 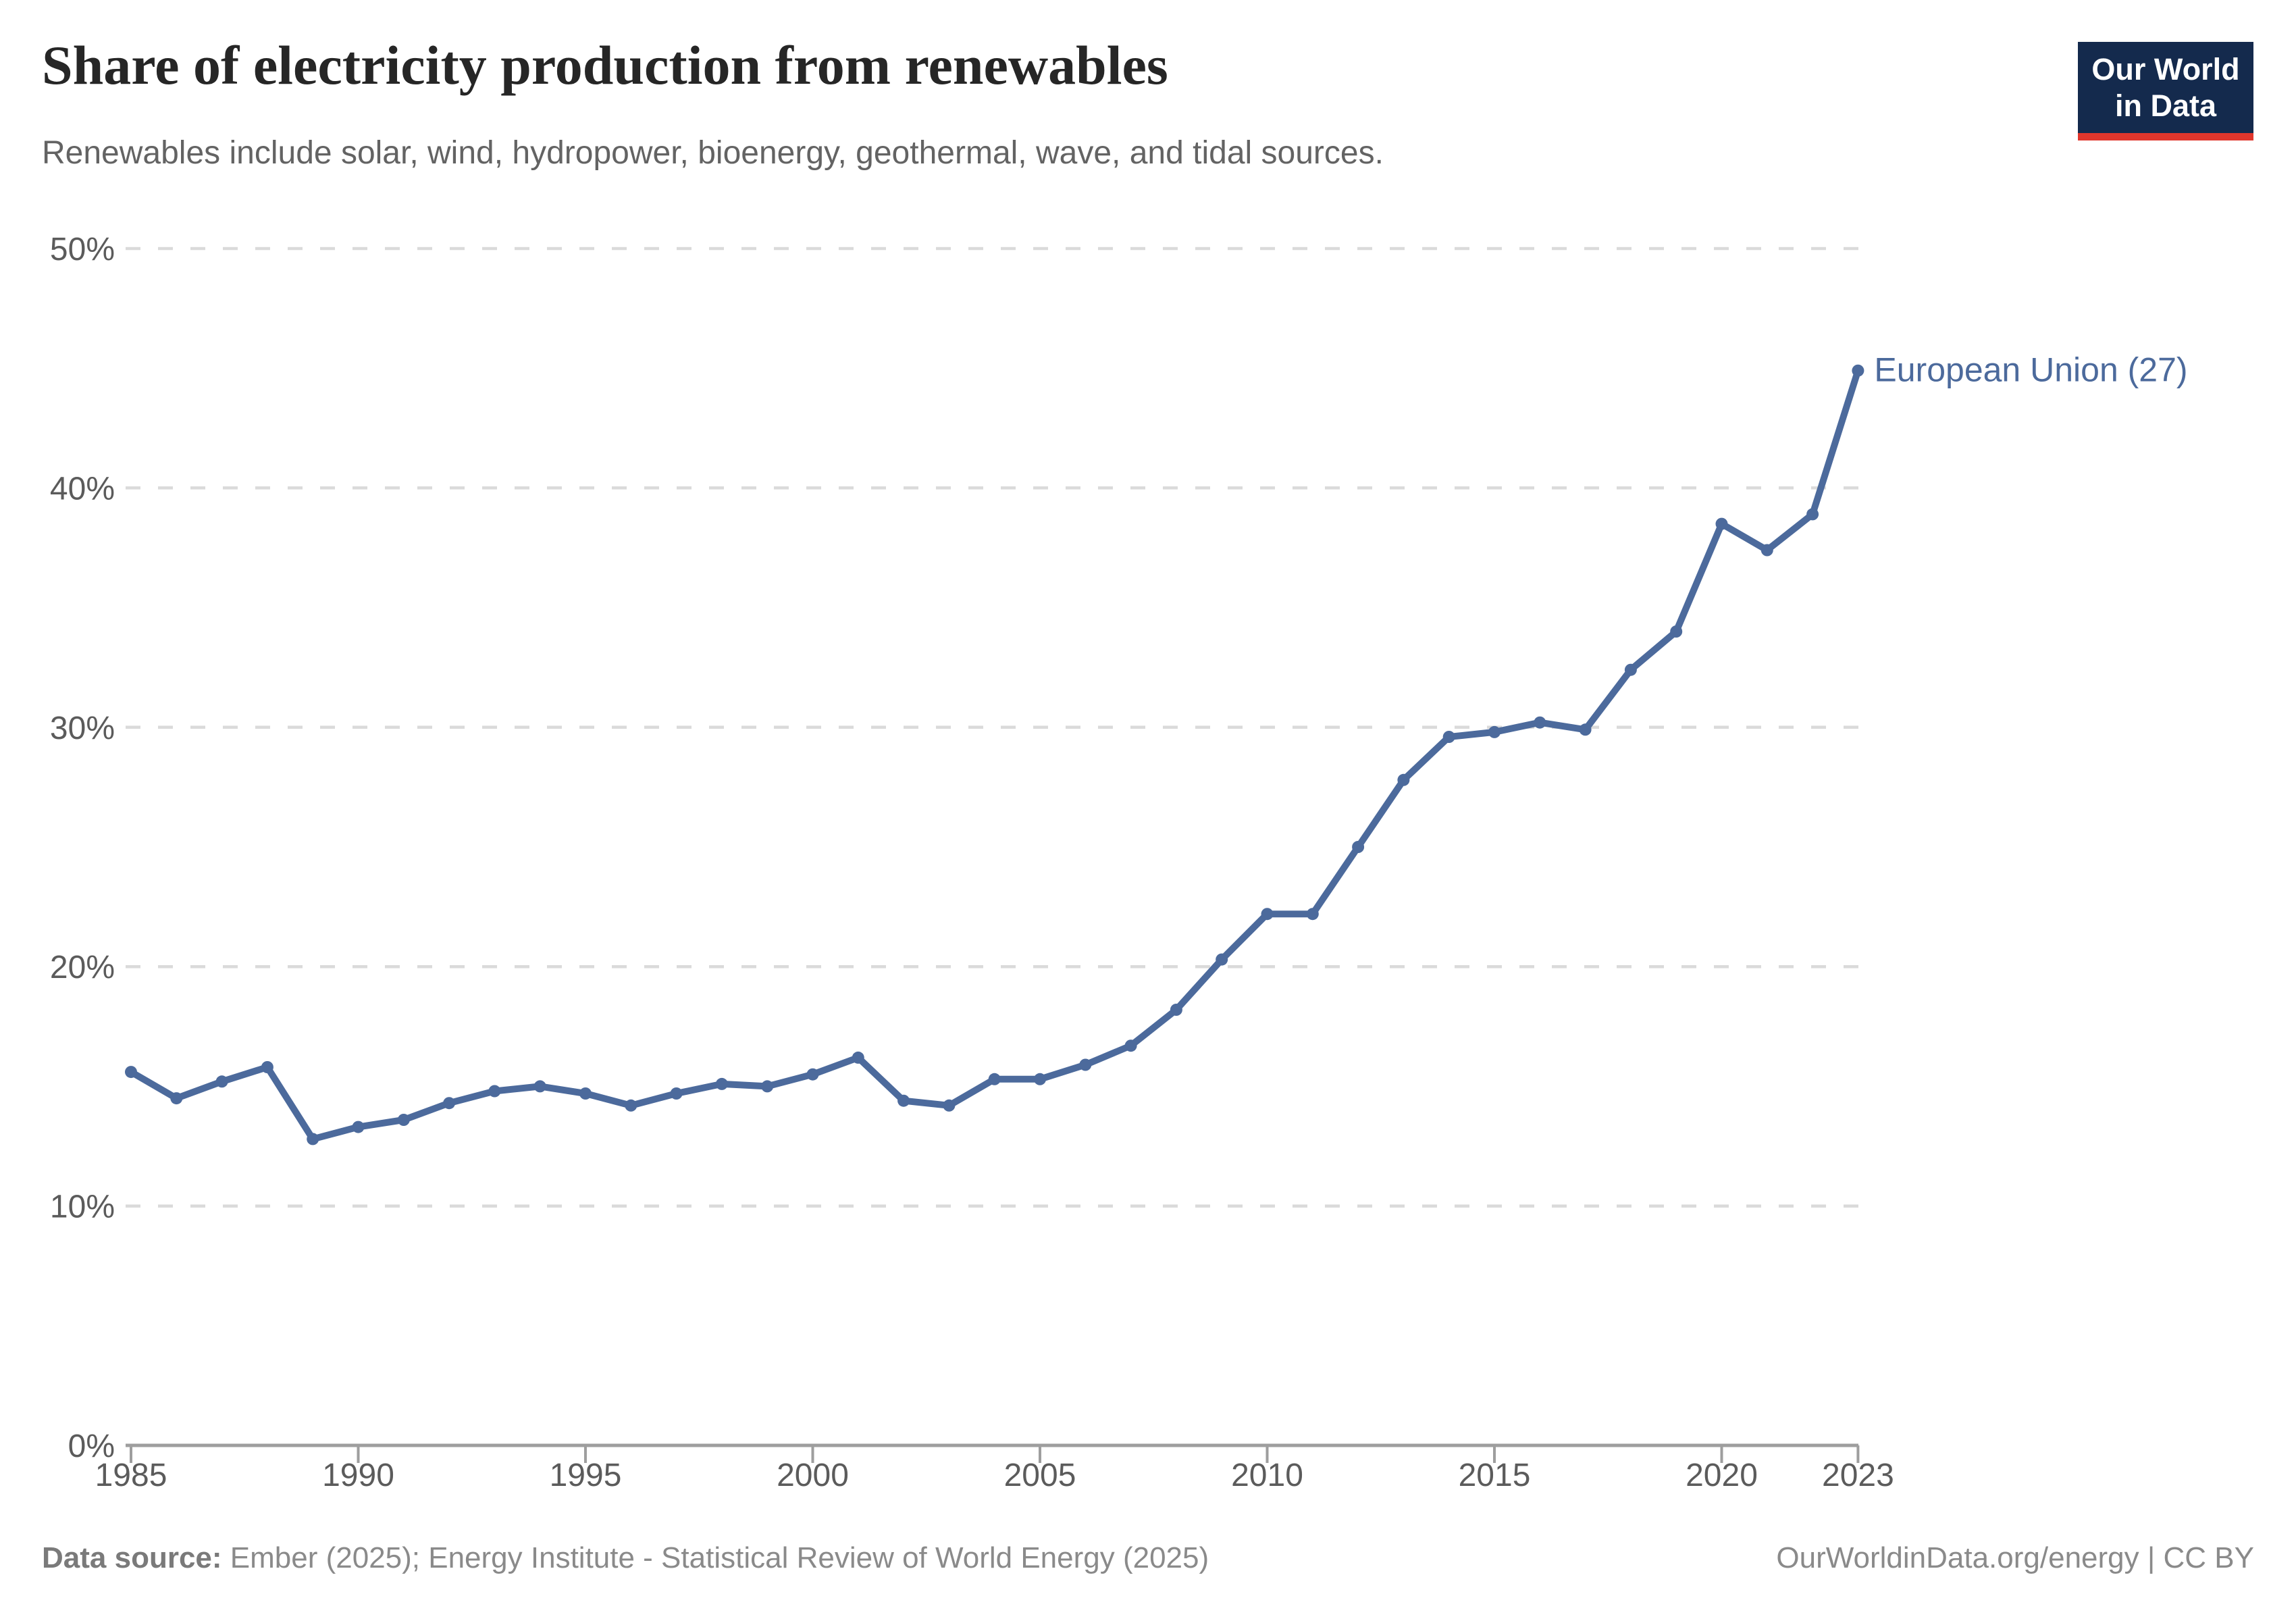 I want to click on x-tick-label-2023: 2023, so click(x=1858, y=1475).